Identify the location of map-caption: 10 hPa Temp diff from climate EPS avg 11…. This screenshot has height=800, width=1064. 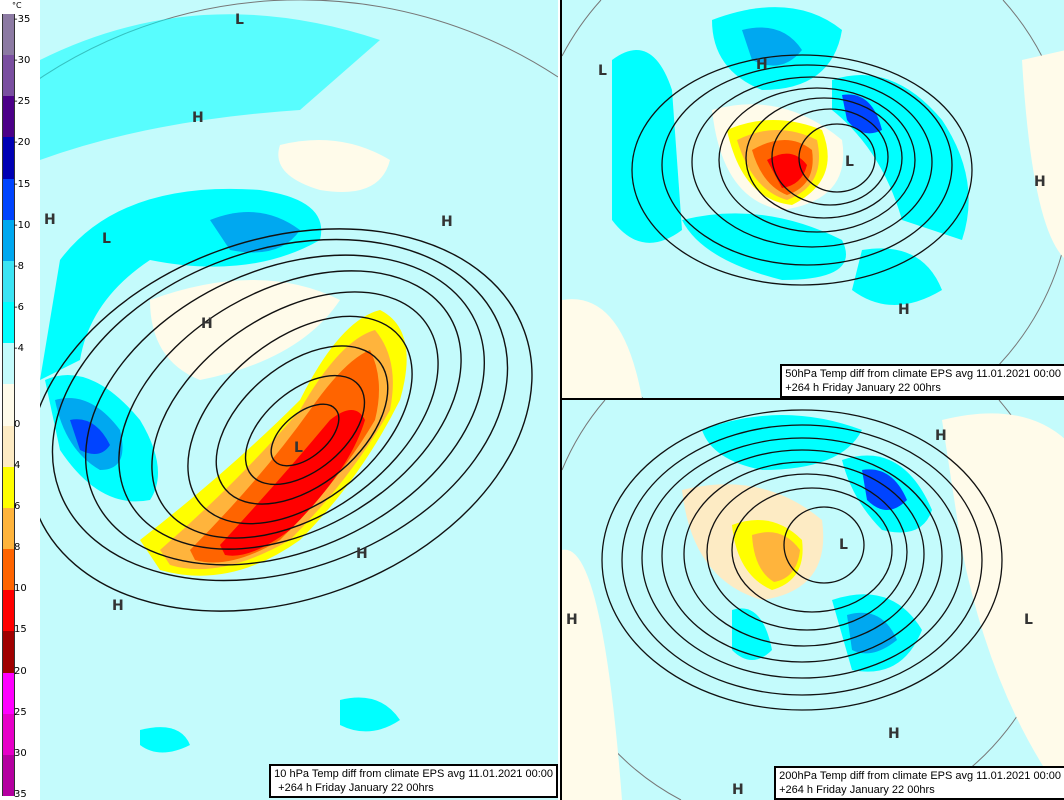
(413, 781).